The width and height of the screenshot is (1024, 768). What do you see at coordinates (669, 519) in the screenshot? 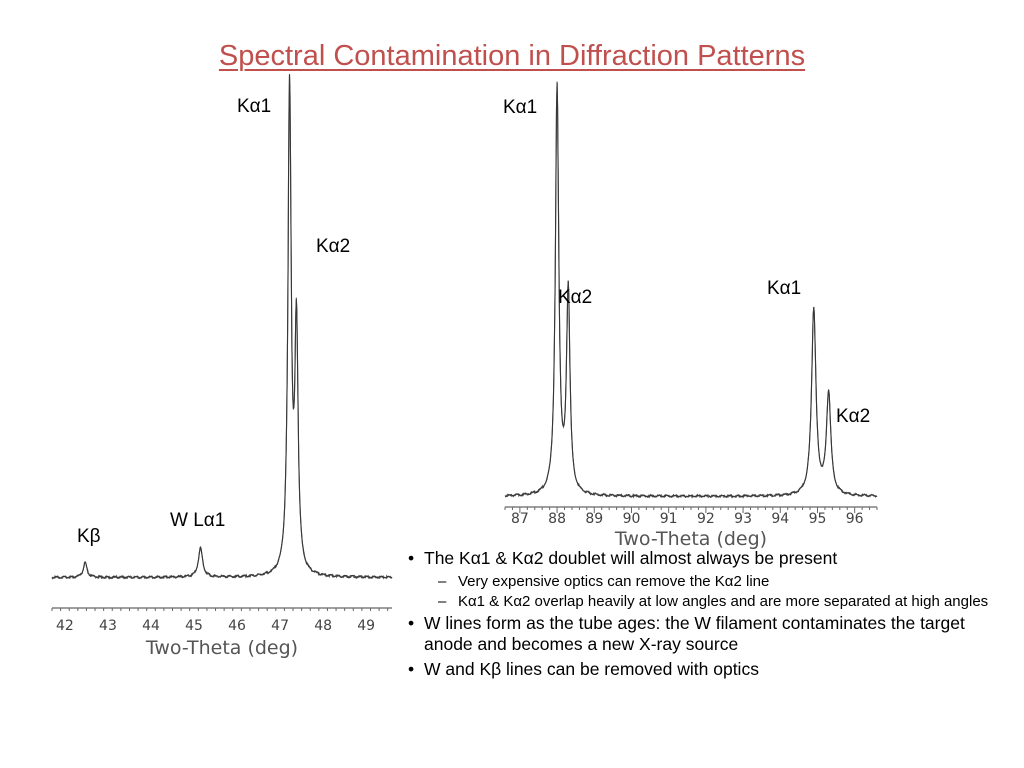
I see `x-tick-label: 91` at bounding box center [669, 519].